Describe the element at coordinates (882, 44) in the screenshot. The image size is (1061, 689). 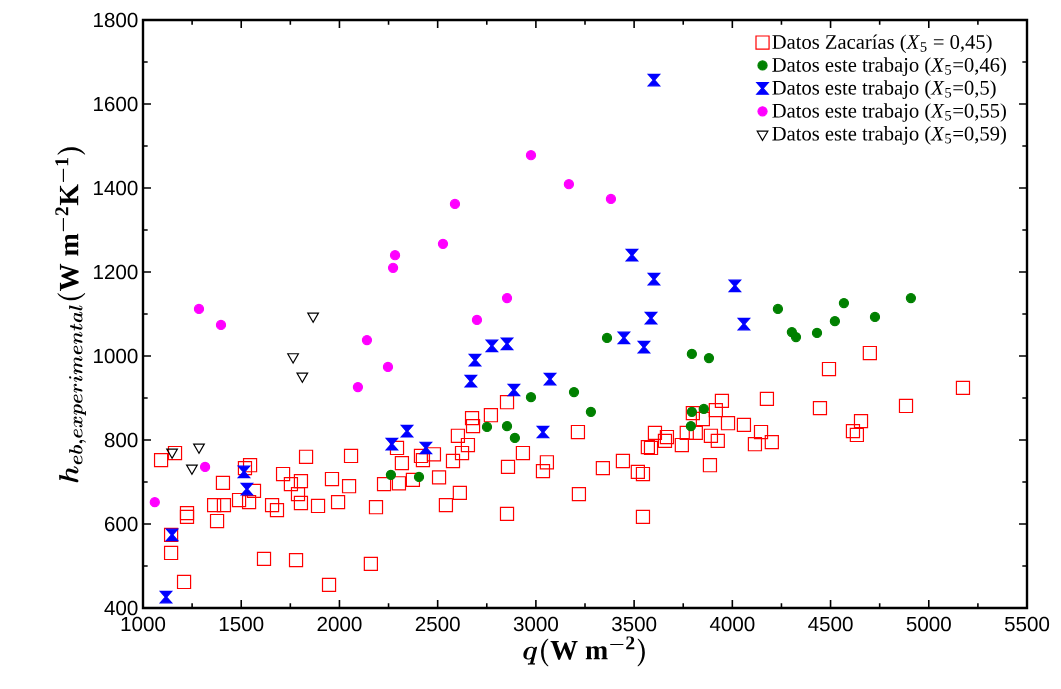
I see `legend-label: Datos Zacarías (X$_{5}$ = 0,45)` at that location.